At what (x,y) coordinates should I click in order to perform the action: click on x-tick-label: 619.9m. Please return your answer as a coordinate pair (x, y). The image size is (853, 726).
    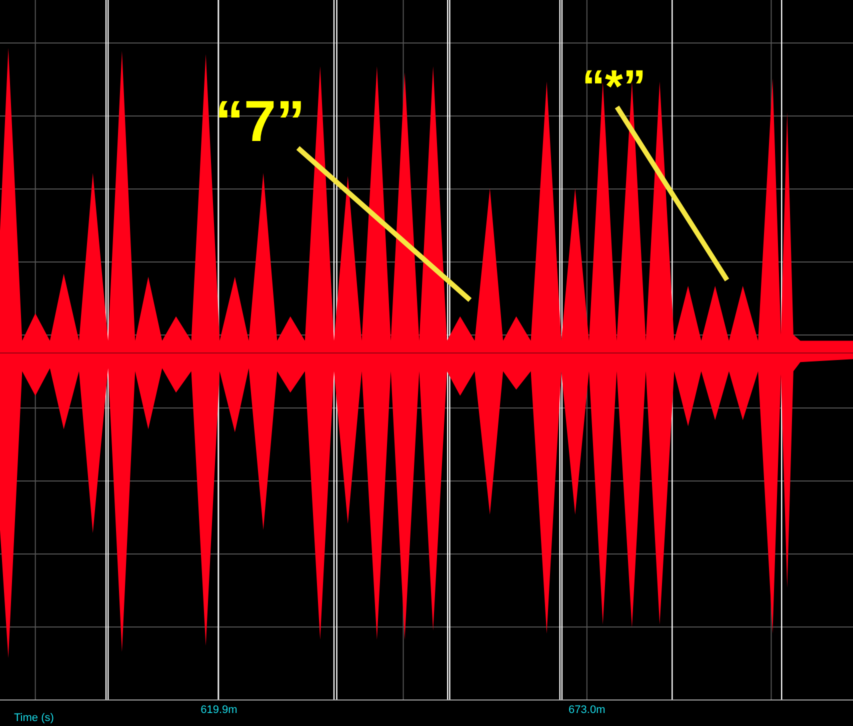
    Looking at the image, I should click on (219, 710).